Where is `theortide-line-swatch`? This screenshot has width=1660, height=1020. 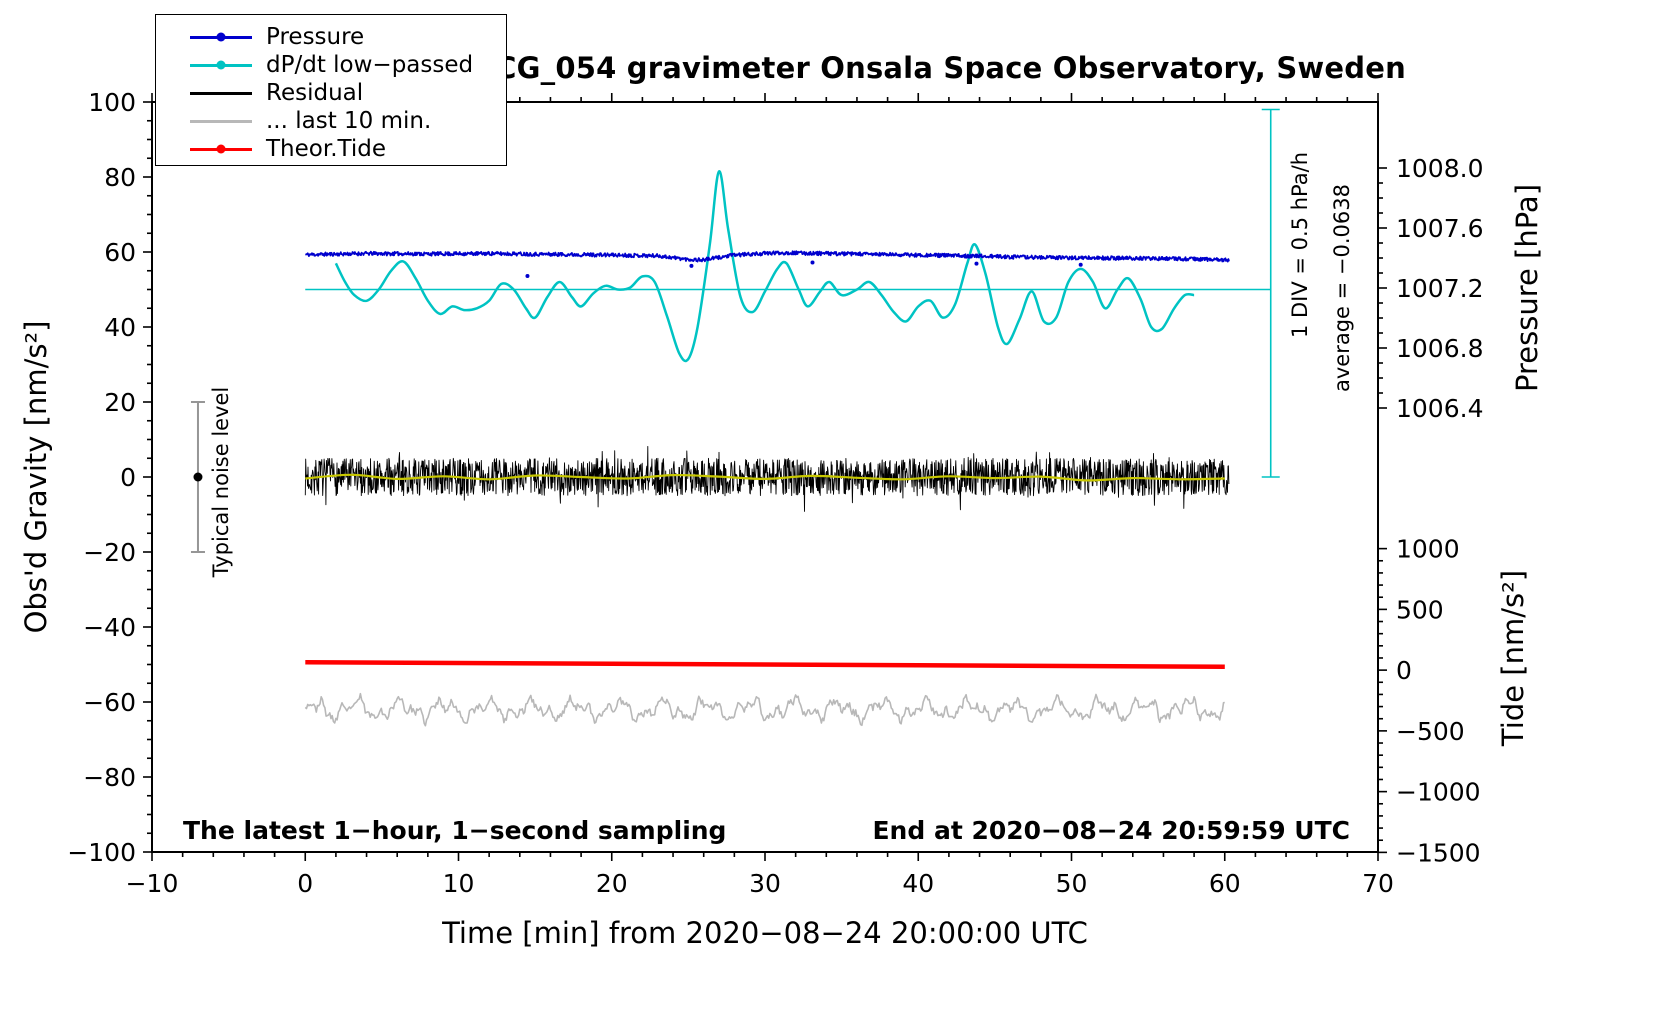 theortide-line-swatch is located at coordinates (221, 149).